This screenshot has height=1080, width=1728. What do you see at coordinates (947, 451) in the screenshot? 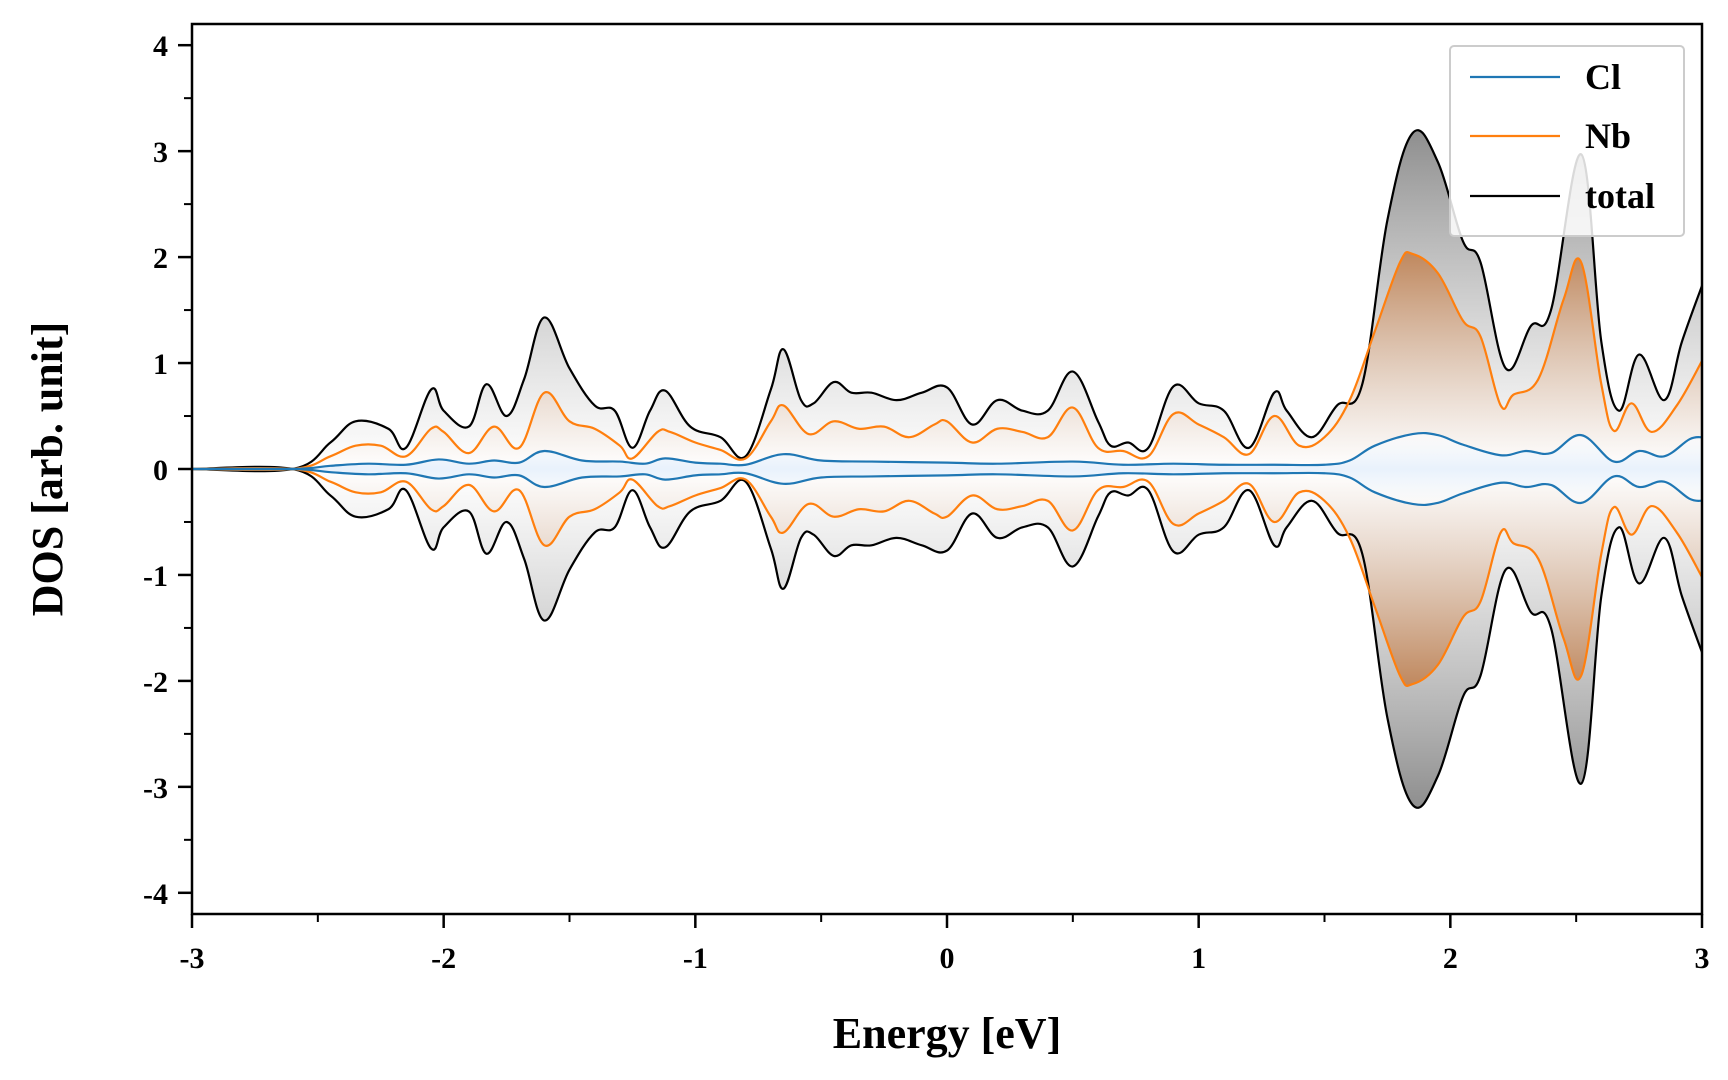
I see `series-line-cl-positive` at bounding box center [947, 451].